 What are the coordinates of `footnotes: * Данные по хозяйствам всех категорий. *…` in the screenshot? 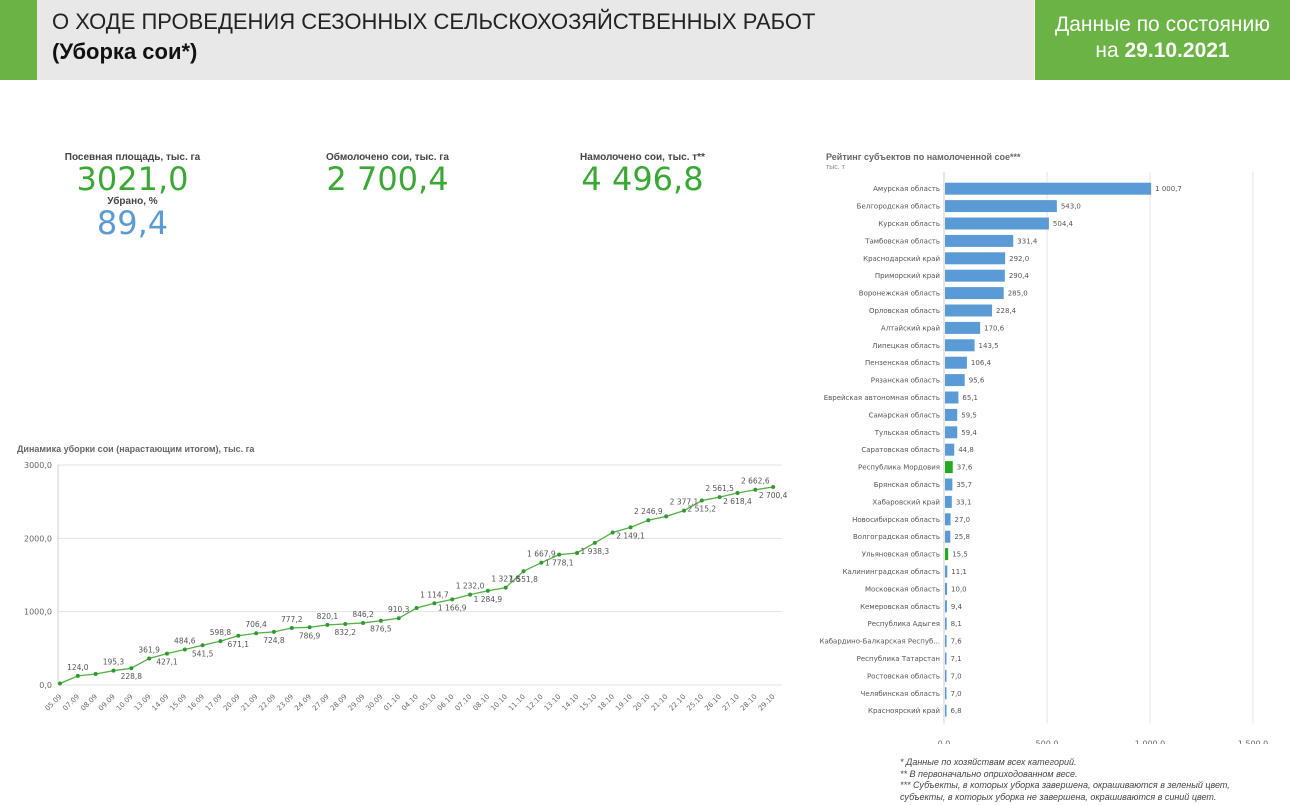 It's located at (1065, 780).